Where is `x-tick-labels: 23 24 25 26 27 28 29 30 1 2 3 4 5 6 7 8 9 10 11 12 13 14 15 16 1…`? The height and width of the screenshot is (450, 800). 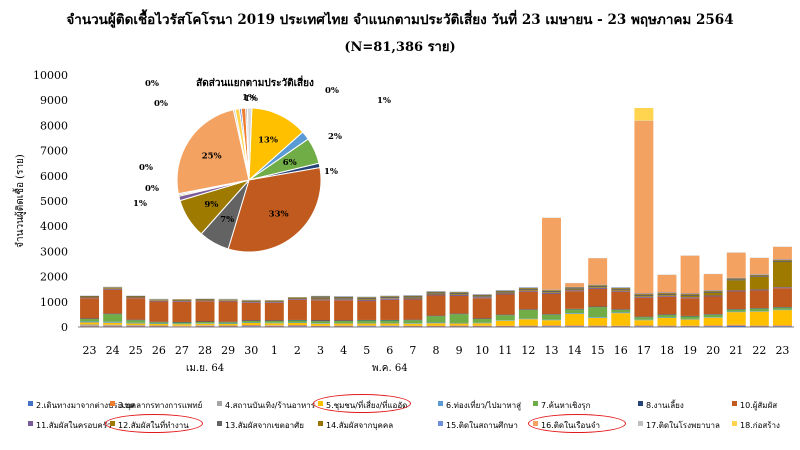
x-tick-labels: 23 24 25 26 27 28 29 30 1 2 3 4 5 6 7 8 9 10 11 12 13 14 15 16 1… is located at coordinates (436, 359).